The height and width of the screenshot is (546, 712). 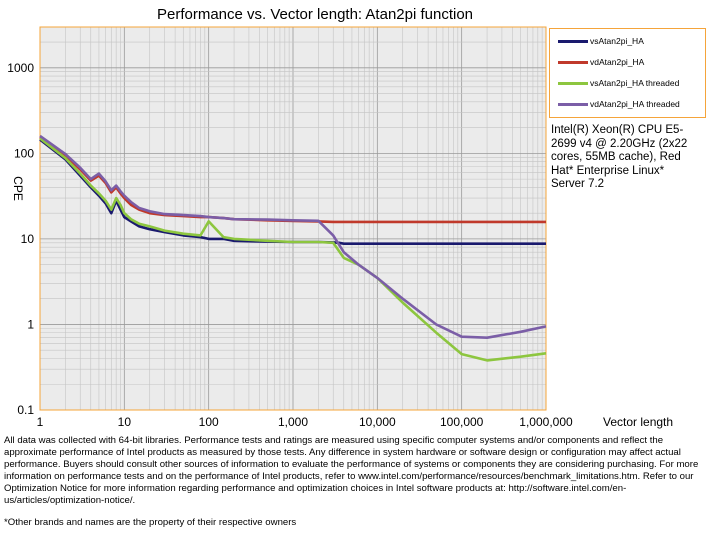 I want to click on x-tick-label: 1, so click(x=40, y=422).